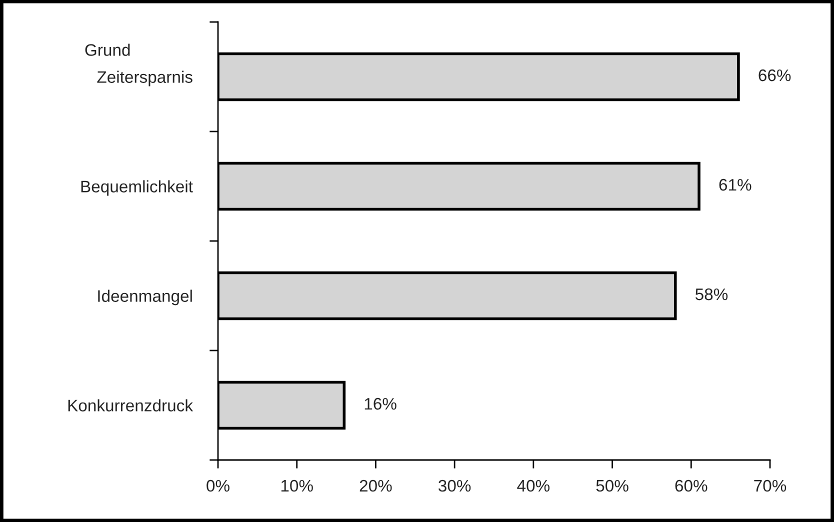 The image size is (834, 522). What do you see at coordinates (144, 78) in the screenshot?
I see `y-tick-label: Zeitersparnis` at bounding box center [144, 78].